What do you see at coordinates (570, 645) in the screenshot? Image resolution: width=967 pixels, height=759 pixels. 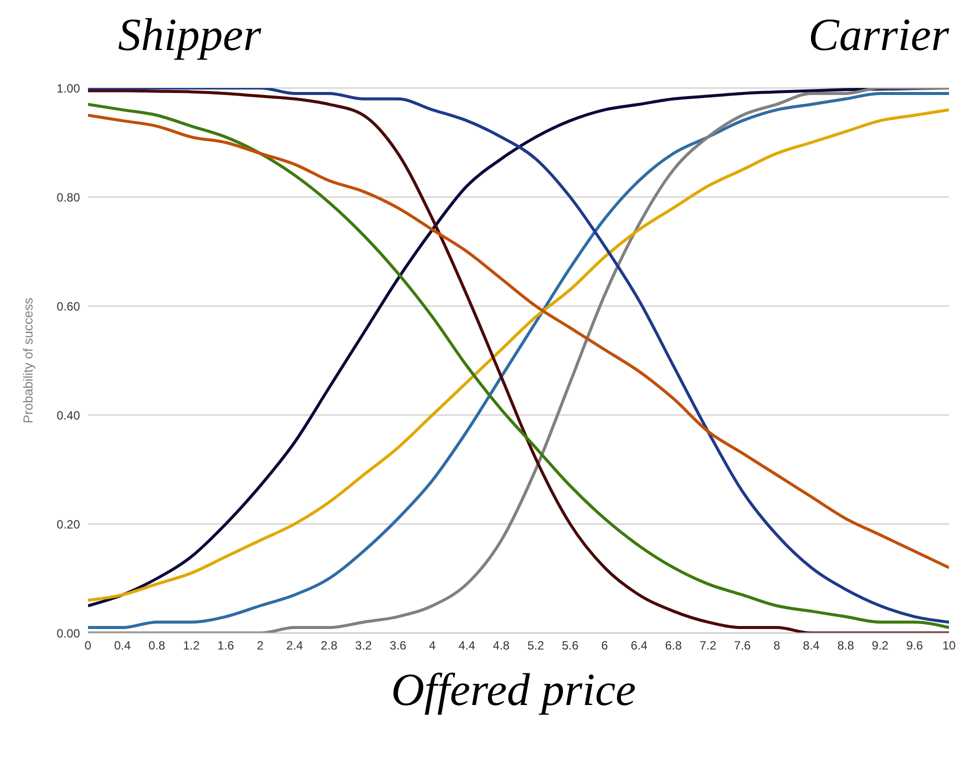 I see `x-tick-label: 5.6` at bounding box center [570, 645].